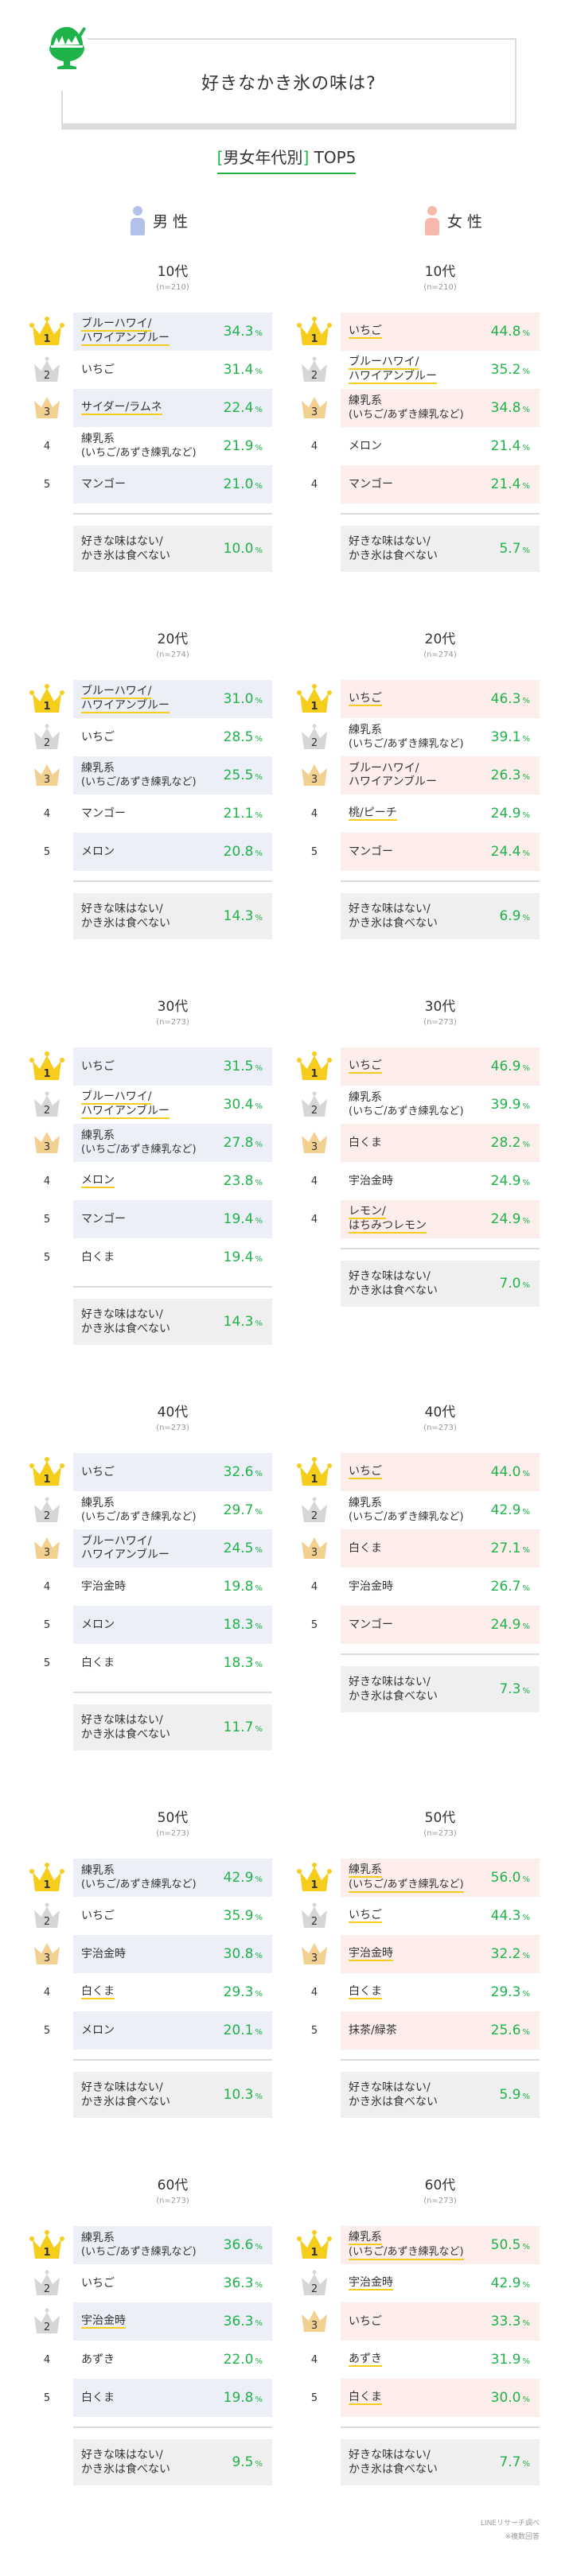  What do you see at coordinates (158, 1992) in the screenshot?
I see `ranking-row: 4 白くま 29.3%` at bounding box center [158, 1992].